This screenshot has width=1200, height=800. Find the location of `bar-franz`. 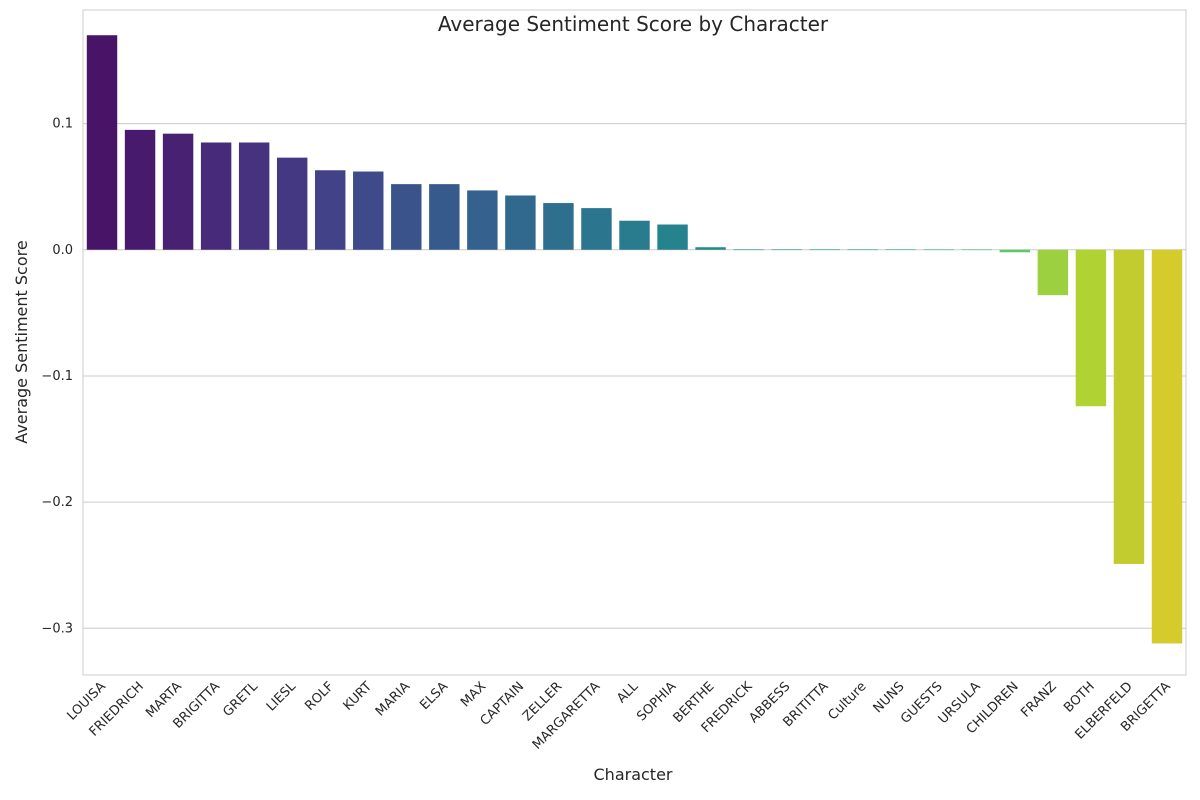

bar-franz is located at coordinates (1053, 272).